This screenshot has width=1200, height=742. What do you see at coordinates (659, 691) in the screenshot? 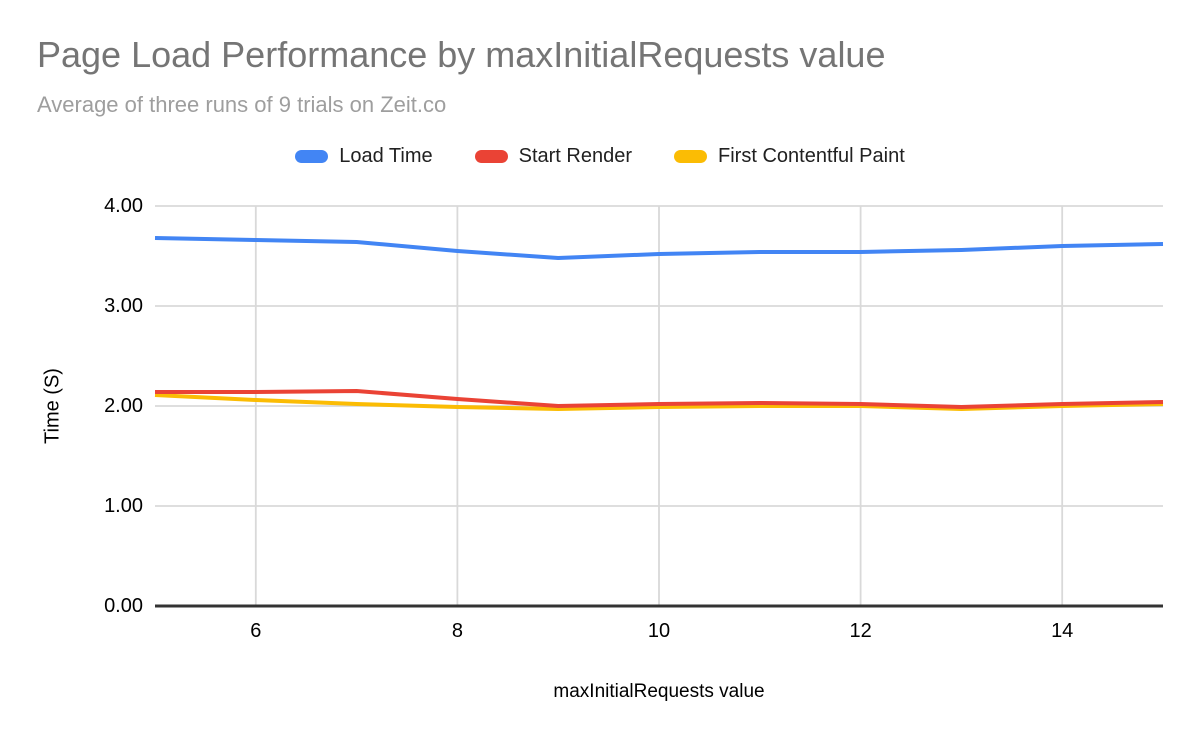
I see `x-axis-title: maxInitialRequests value` at bounding box center [659, 691].